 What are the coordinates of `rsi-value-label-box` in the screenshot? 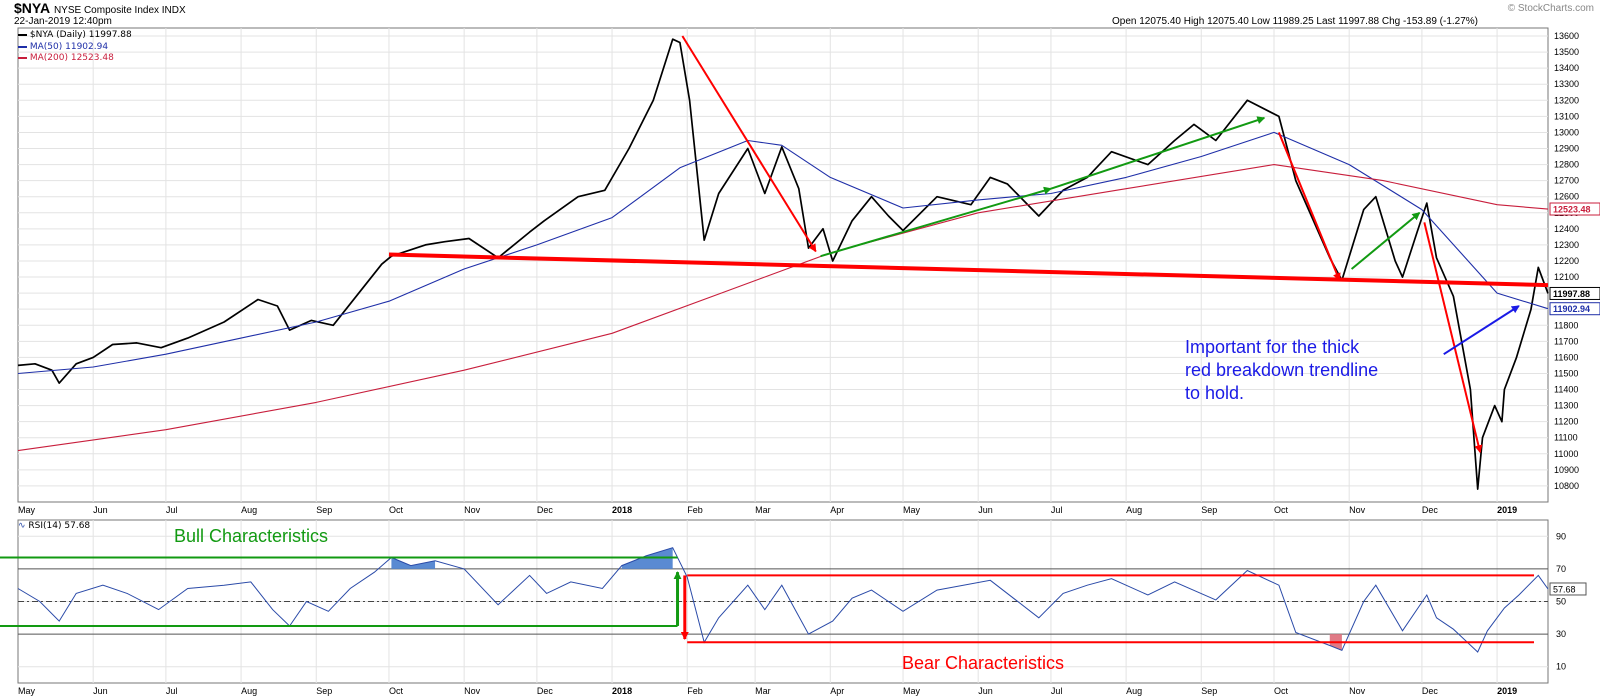 It's located at (1568, 589).